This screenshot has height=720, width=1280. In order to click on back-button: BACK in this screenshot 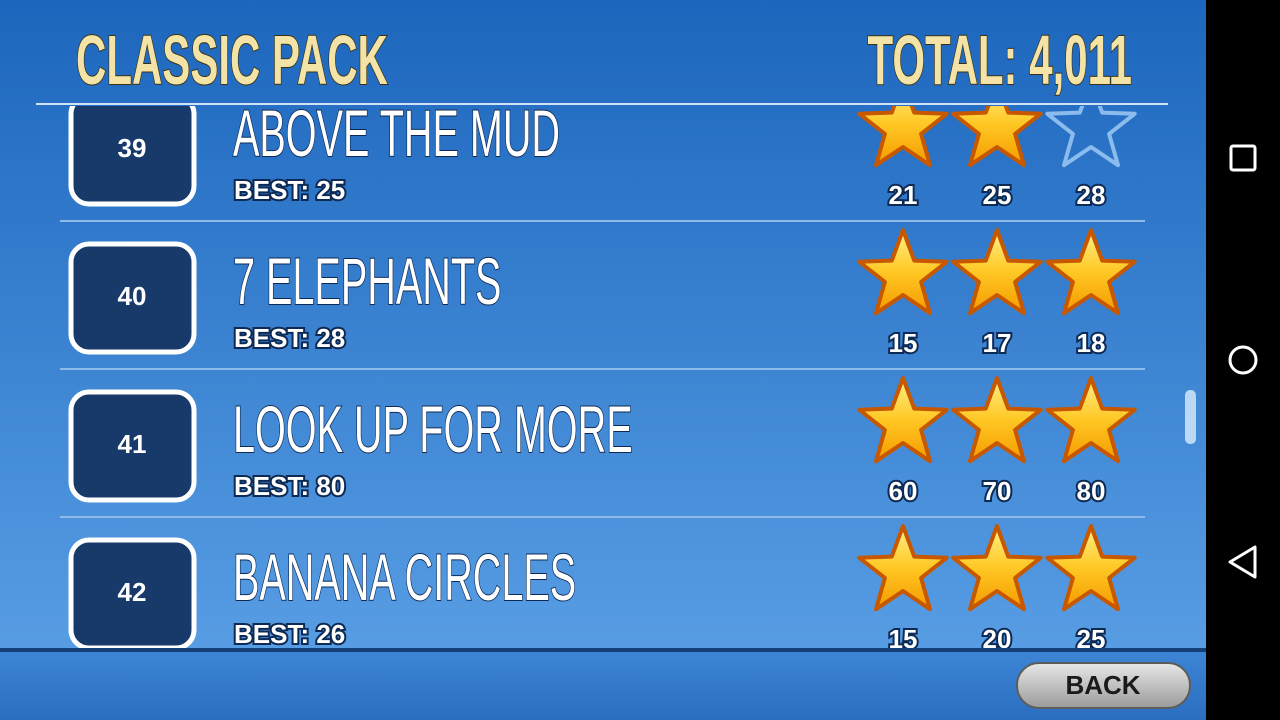, I will do `click(1103, 685)`.